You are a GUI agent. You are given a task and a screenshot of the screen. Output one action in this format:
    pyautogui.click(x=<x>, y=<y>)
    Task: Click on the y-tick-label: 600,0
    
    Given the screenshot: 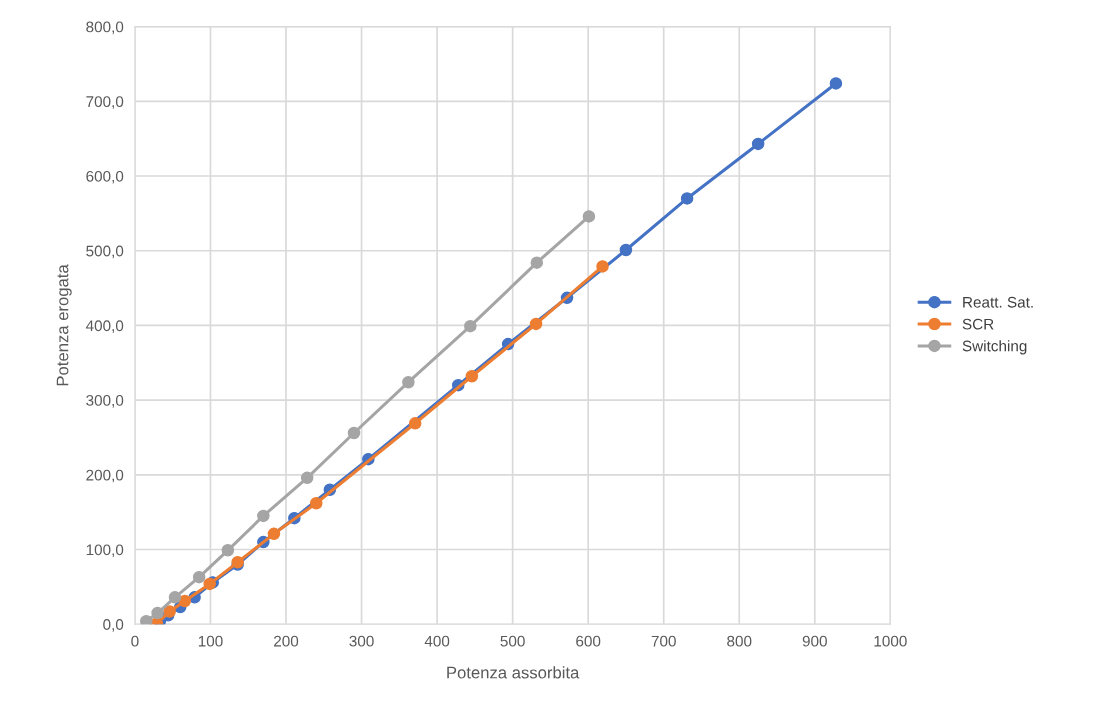 What is the action you would take?
    pyautogui.click(x=105, y=177)
    